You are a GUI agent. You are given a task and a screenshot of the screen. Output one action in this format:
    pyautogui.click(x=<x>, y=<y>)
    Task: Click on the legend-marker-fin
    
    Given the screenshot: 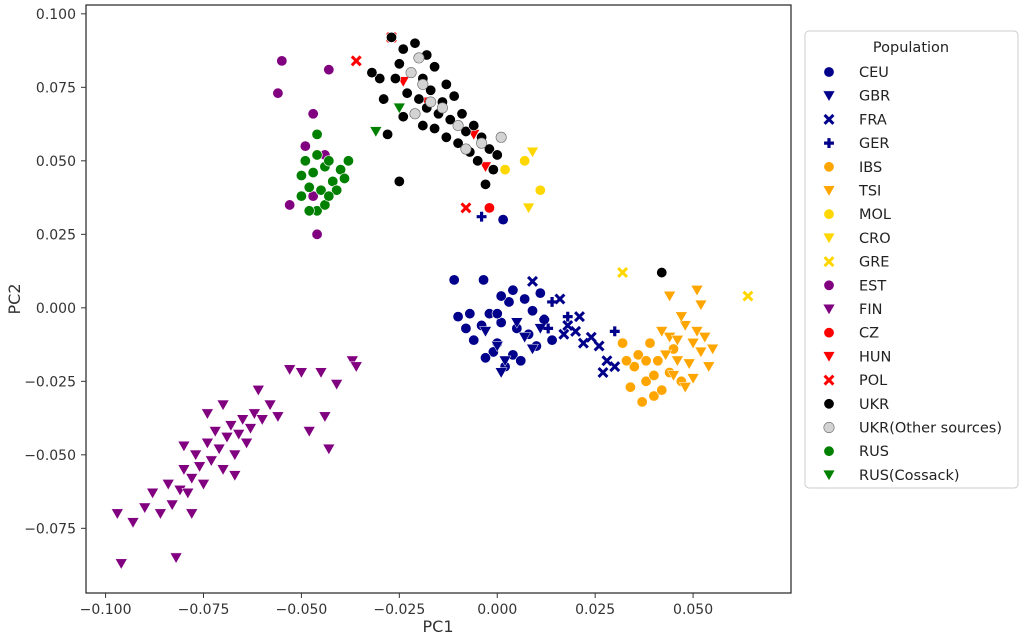 What is the action you would take?
    pyautogui.click(x=829, y=309)
    